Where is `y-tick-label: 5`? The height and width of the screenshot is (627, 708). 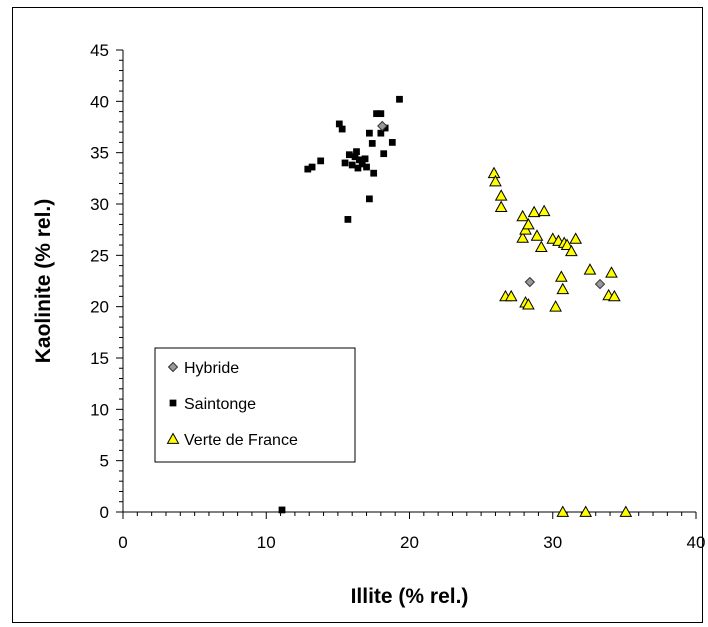 y-tick-label: 5 is located at coordinates (104, 461).